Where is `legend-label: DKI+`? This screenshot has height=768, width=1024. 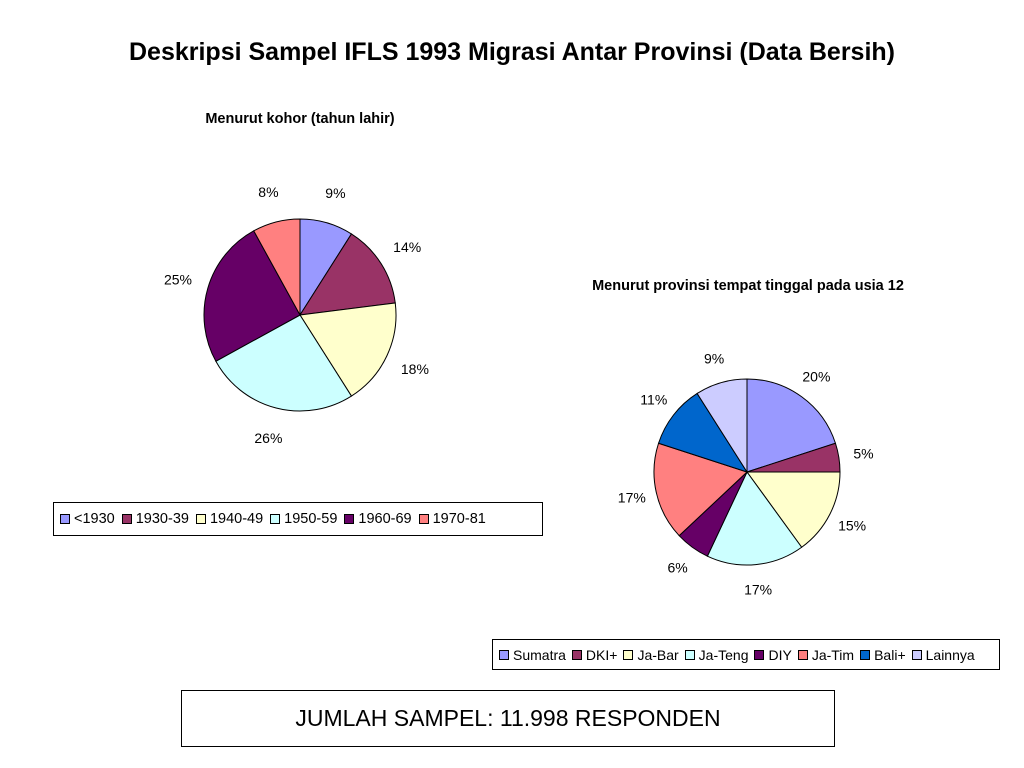 legend-label: DKI+ is located at coordinates (601, 654).